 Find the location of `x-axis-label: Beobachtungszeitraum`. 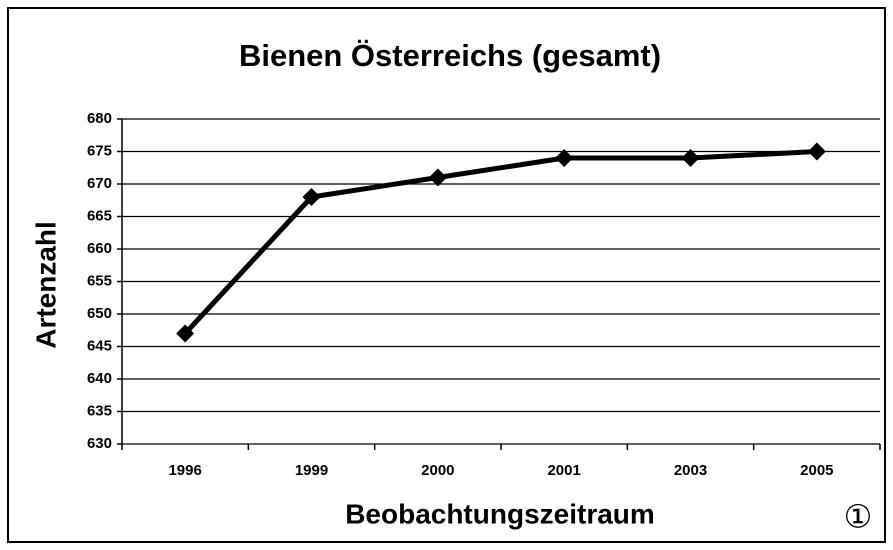

x-axis-label: Beobachtungszeitraum is located at coordinates (500, 513).